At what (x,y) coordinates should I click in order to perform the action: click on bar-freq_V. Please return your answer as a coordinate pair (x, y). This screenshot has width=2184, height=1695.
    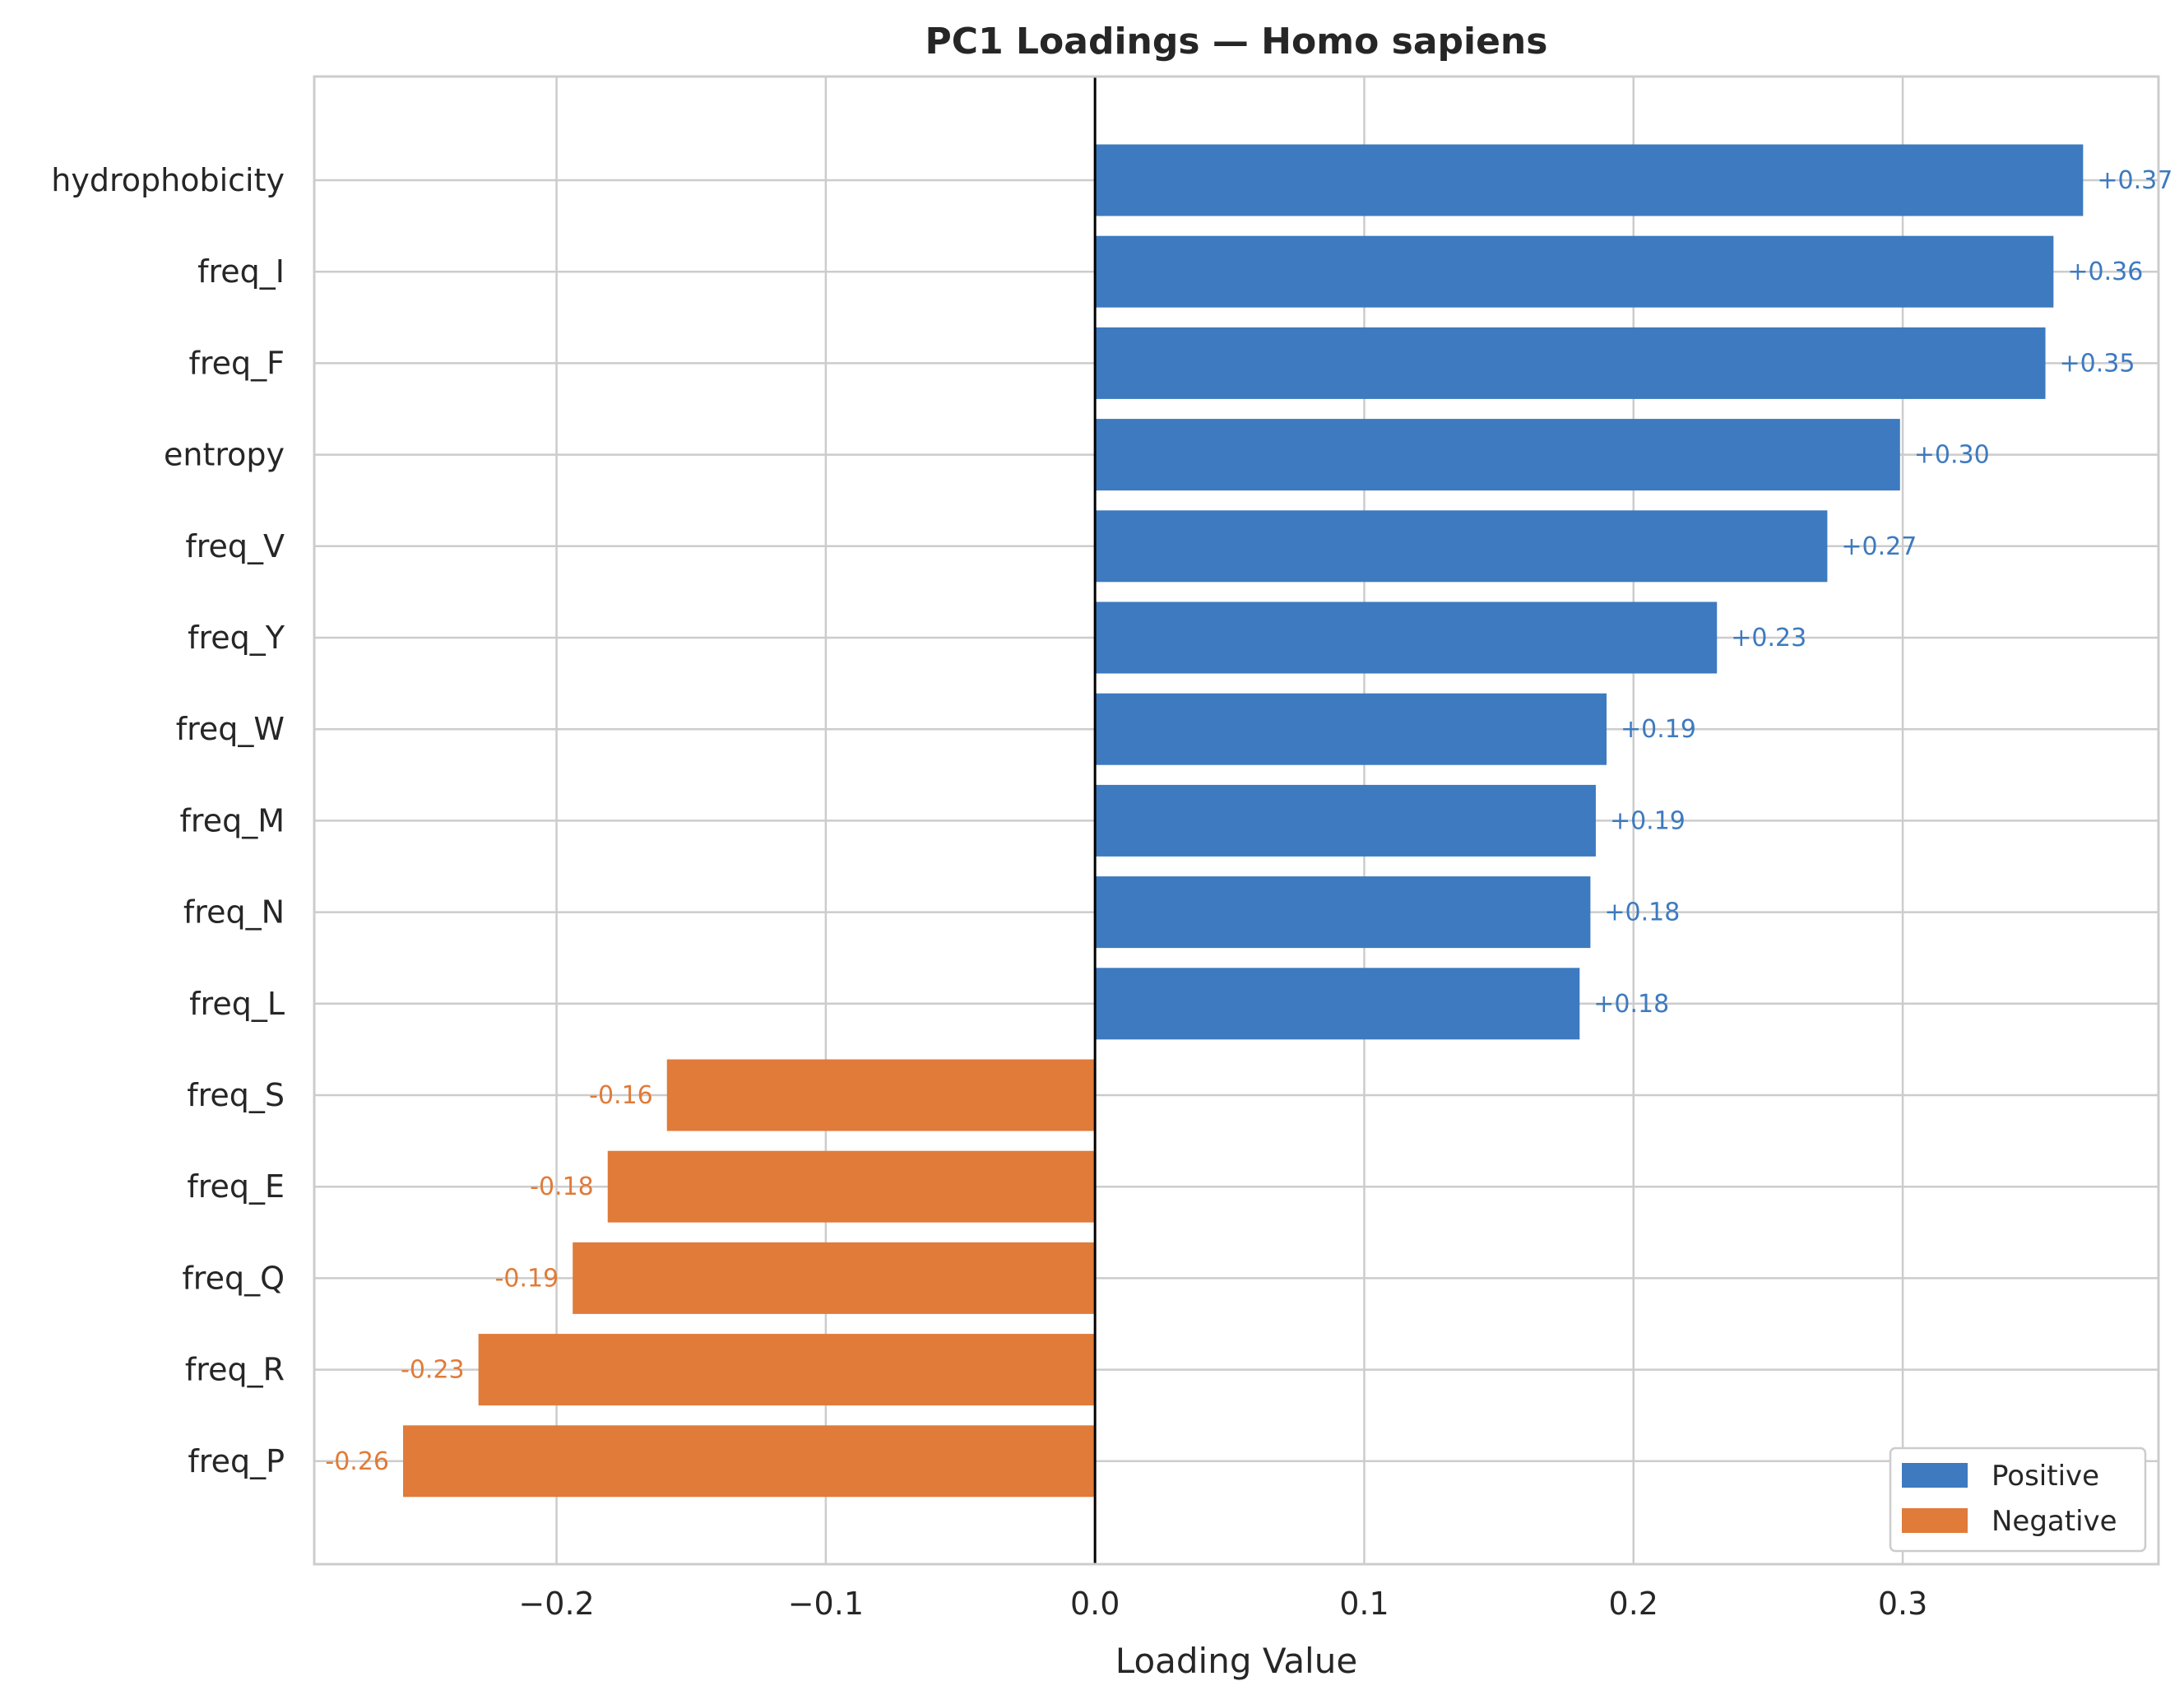
    Looking at the image, I should click on (1461, 546).